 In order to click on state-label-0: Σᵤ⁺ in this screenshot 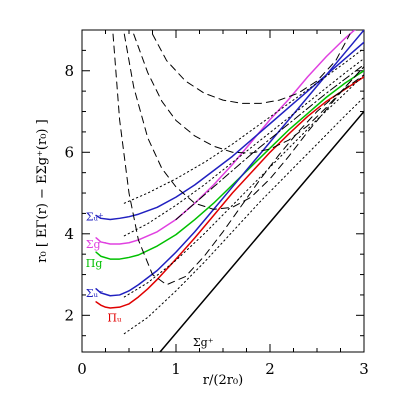, I will do `click(95, 217)`.